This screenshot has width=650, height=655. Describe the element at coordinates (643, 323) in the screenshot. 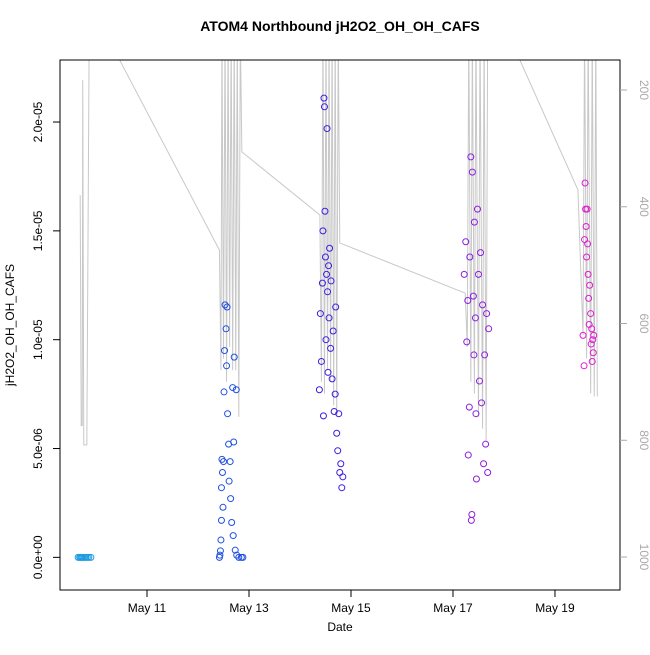

I see `y2-tick-label: 600` at that location.